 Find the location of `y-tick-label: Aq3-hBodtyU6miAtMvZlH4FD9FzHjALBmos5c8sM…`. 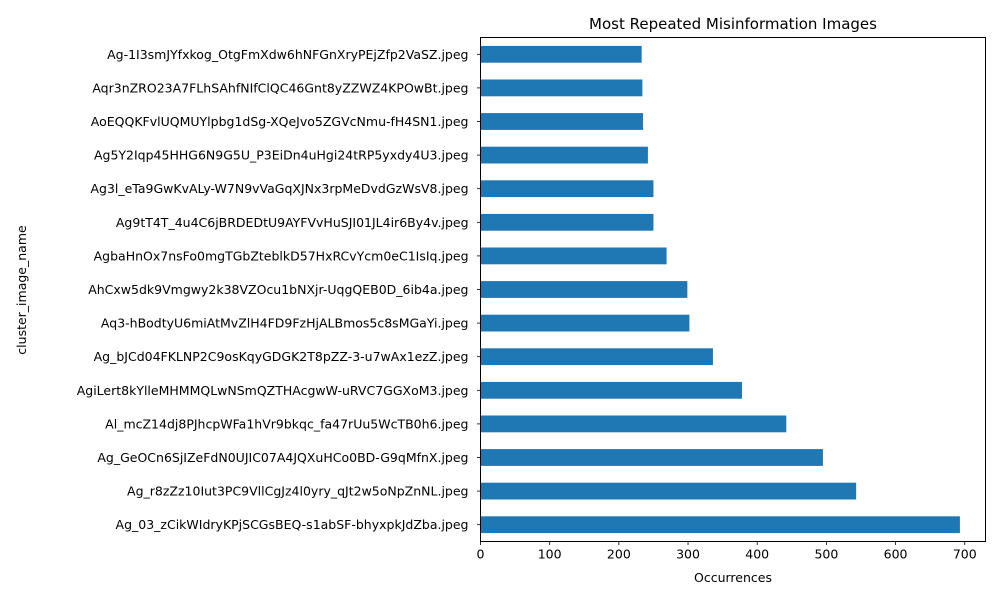

y-tick-label: Aq3-hBodtyU6miAtMvZlH4FD9FzHjALBmos5c8sM… is located at coordinates (285, 323).